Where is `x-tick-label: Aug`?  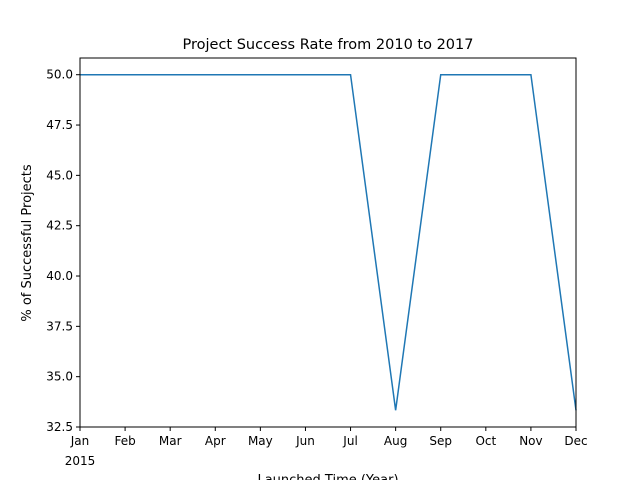
x-tick-label: Aug is located at coordinates (395, 441).